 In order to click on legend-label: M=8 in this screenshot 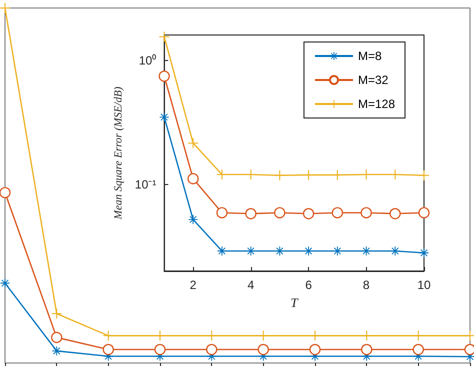, I will do `click(370, 56)`.